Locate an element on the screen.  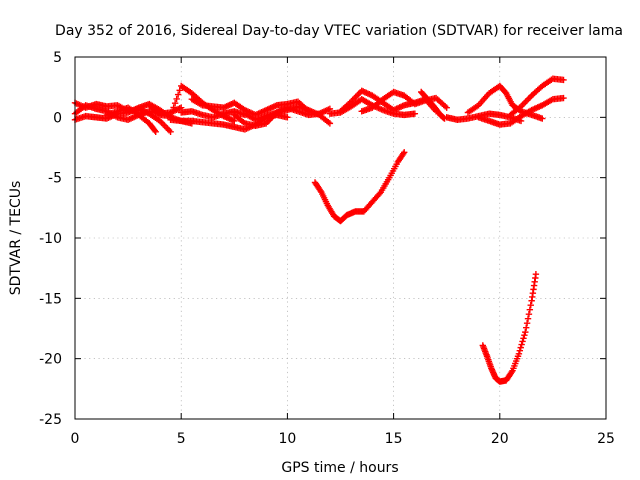
y-tick-label: -10 is located at coordinates (50, 239).